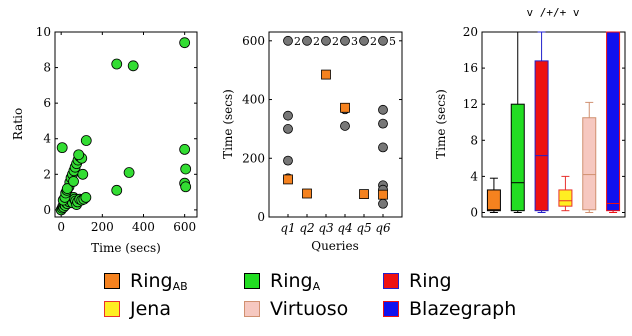  Describe the element at coordinates (470, 68) in the screenshot. I see `boxplot-y-tick-label: 16` at that location.